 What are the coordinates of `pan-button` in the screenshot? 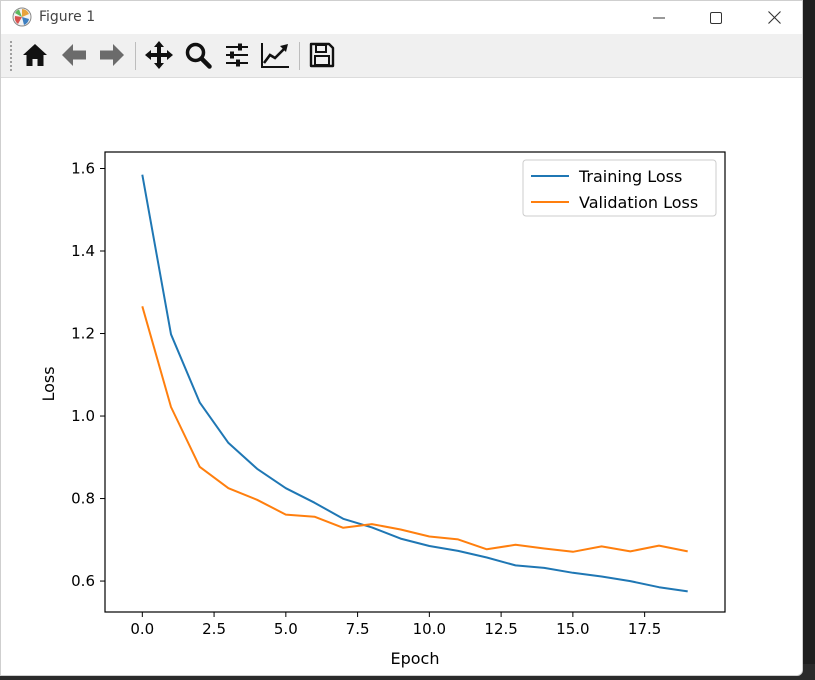 It's located at (159, 55).